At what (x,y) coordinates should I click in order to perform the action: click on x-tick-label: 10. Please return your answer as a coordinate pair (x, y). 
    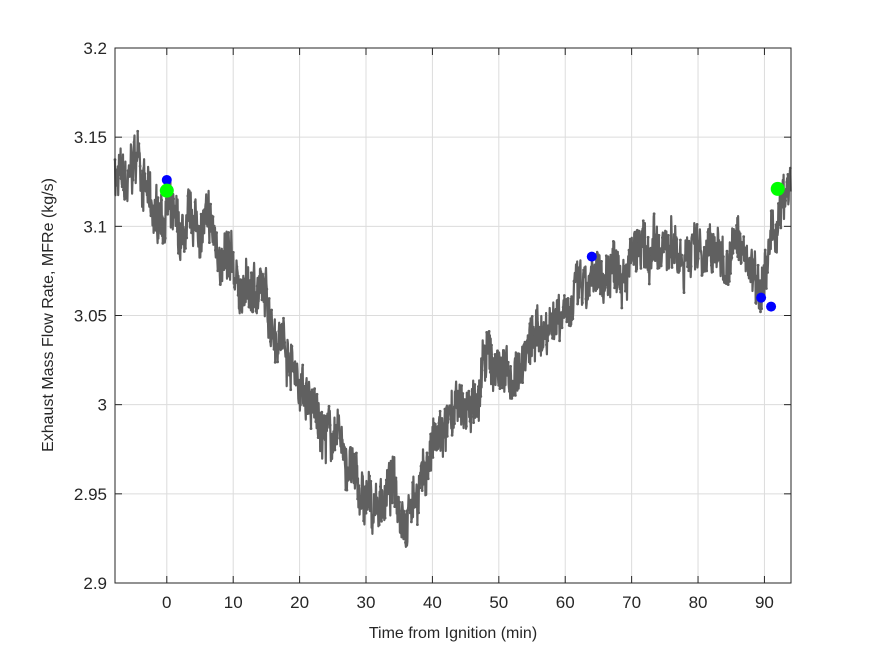
    Looking at the image, I should click on (233, 602).